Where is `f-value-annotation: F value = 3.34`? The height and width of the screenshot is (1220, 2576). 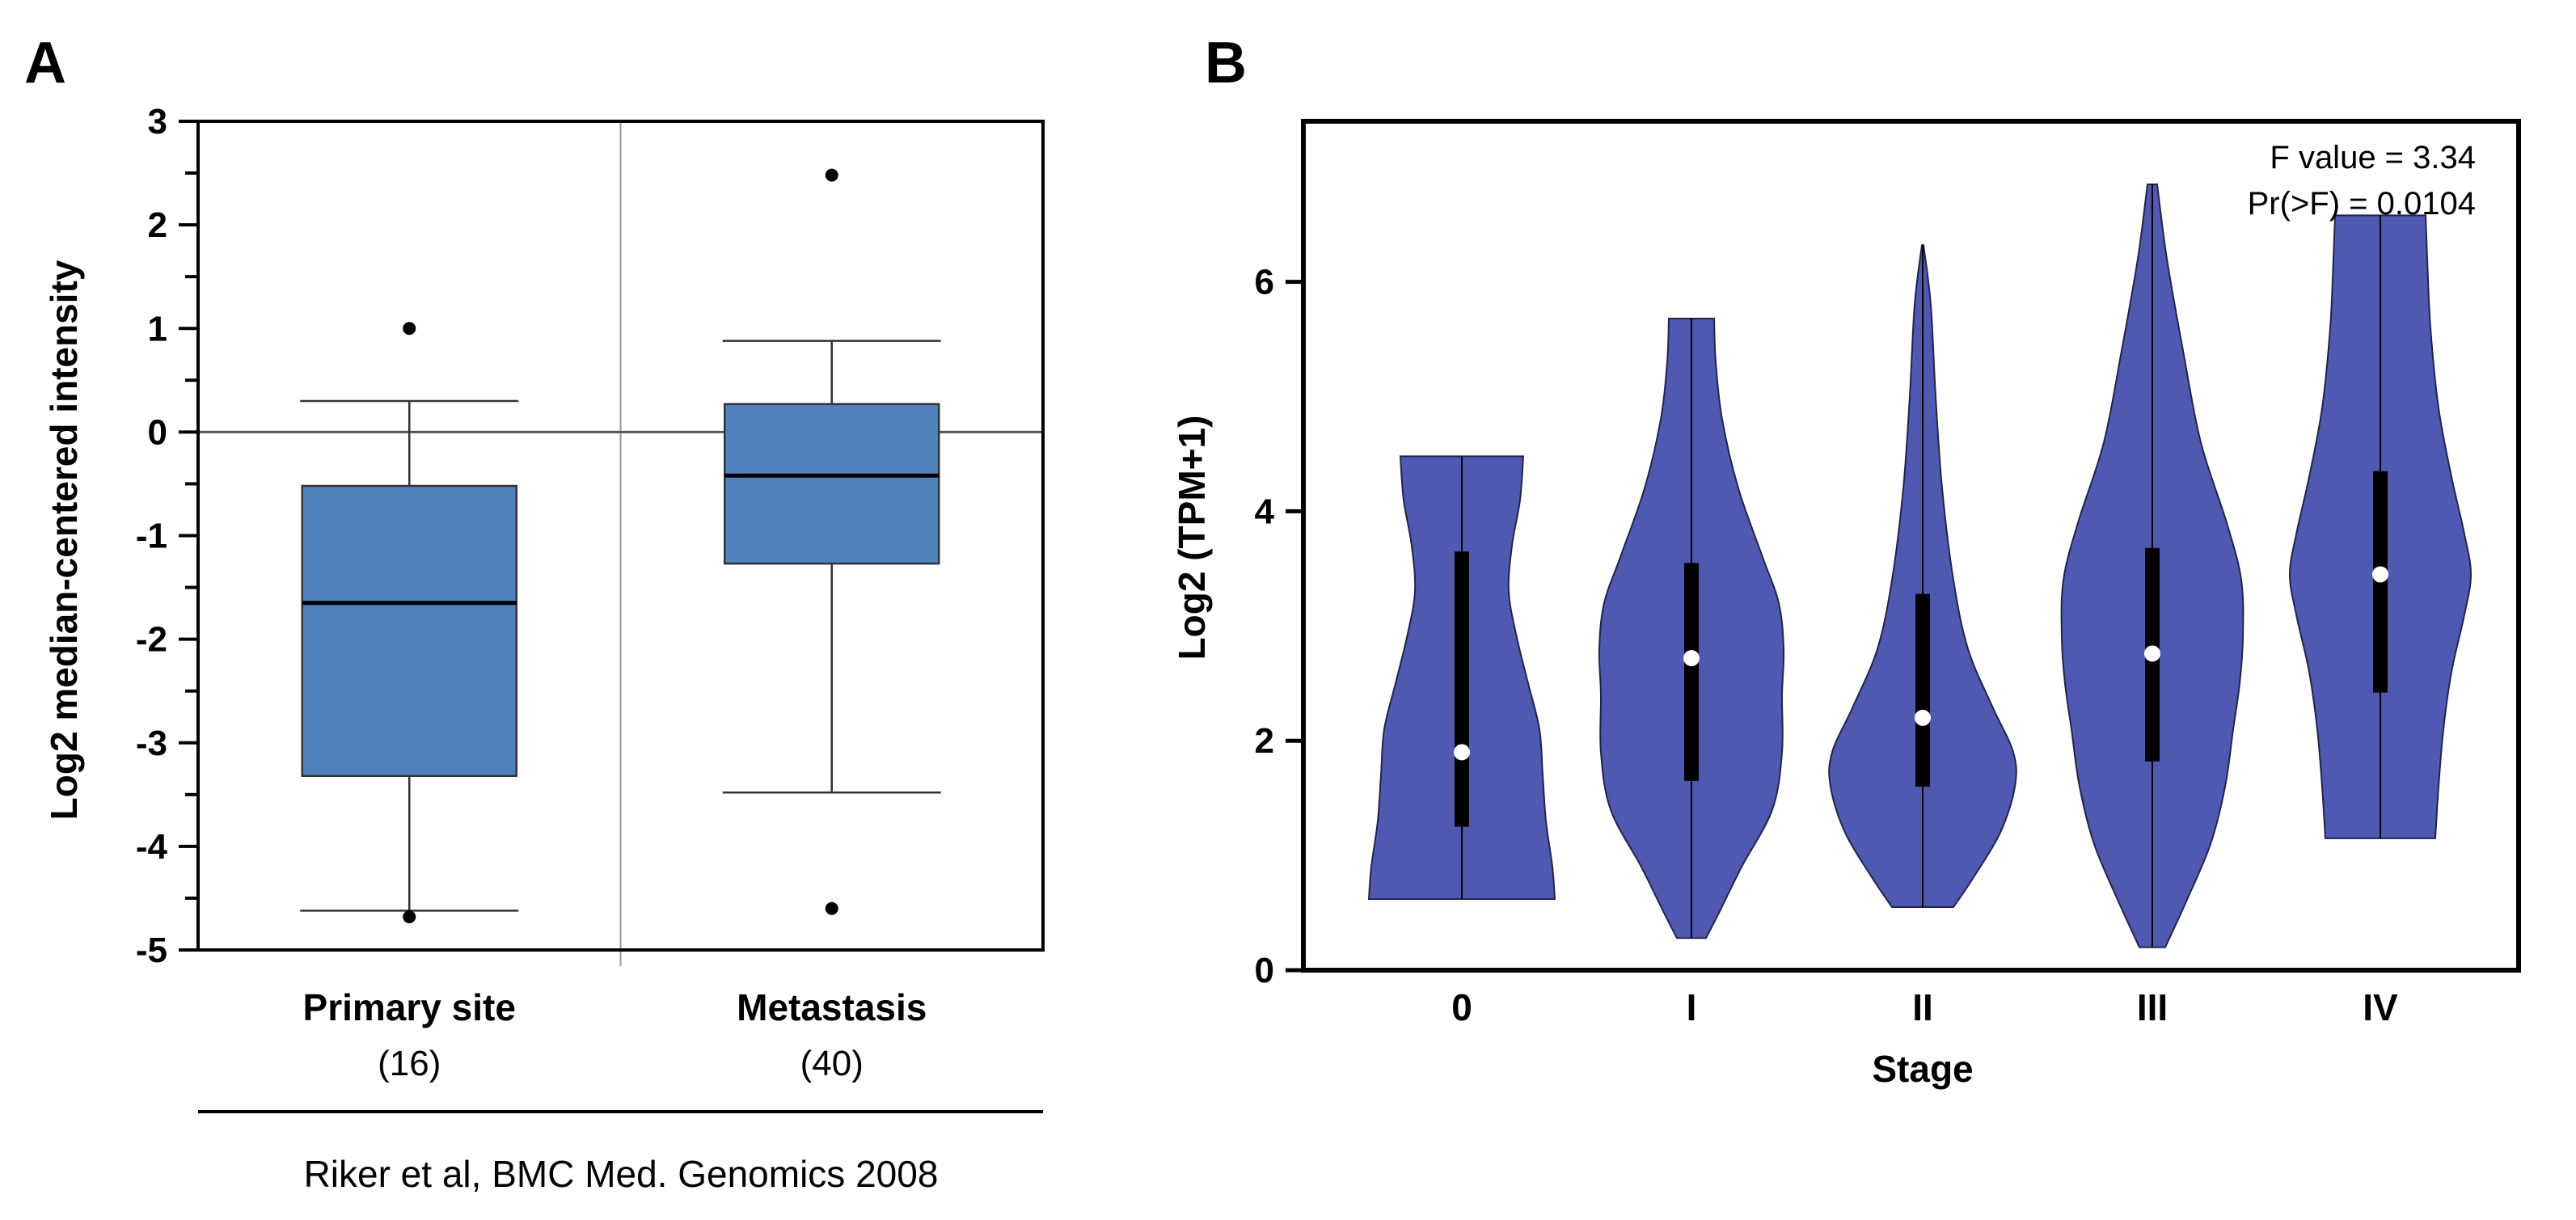
f-value-annotation: F value = 3.34 is located at coordinates (2373, 157).